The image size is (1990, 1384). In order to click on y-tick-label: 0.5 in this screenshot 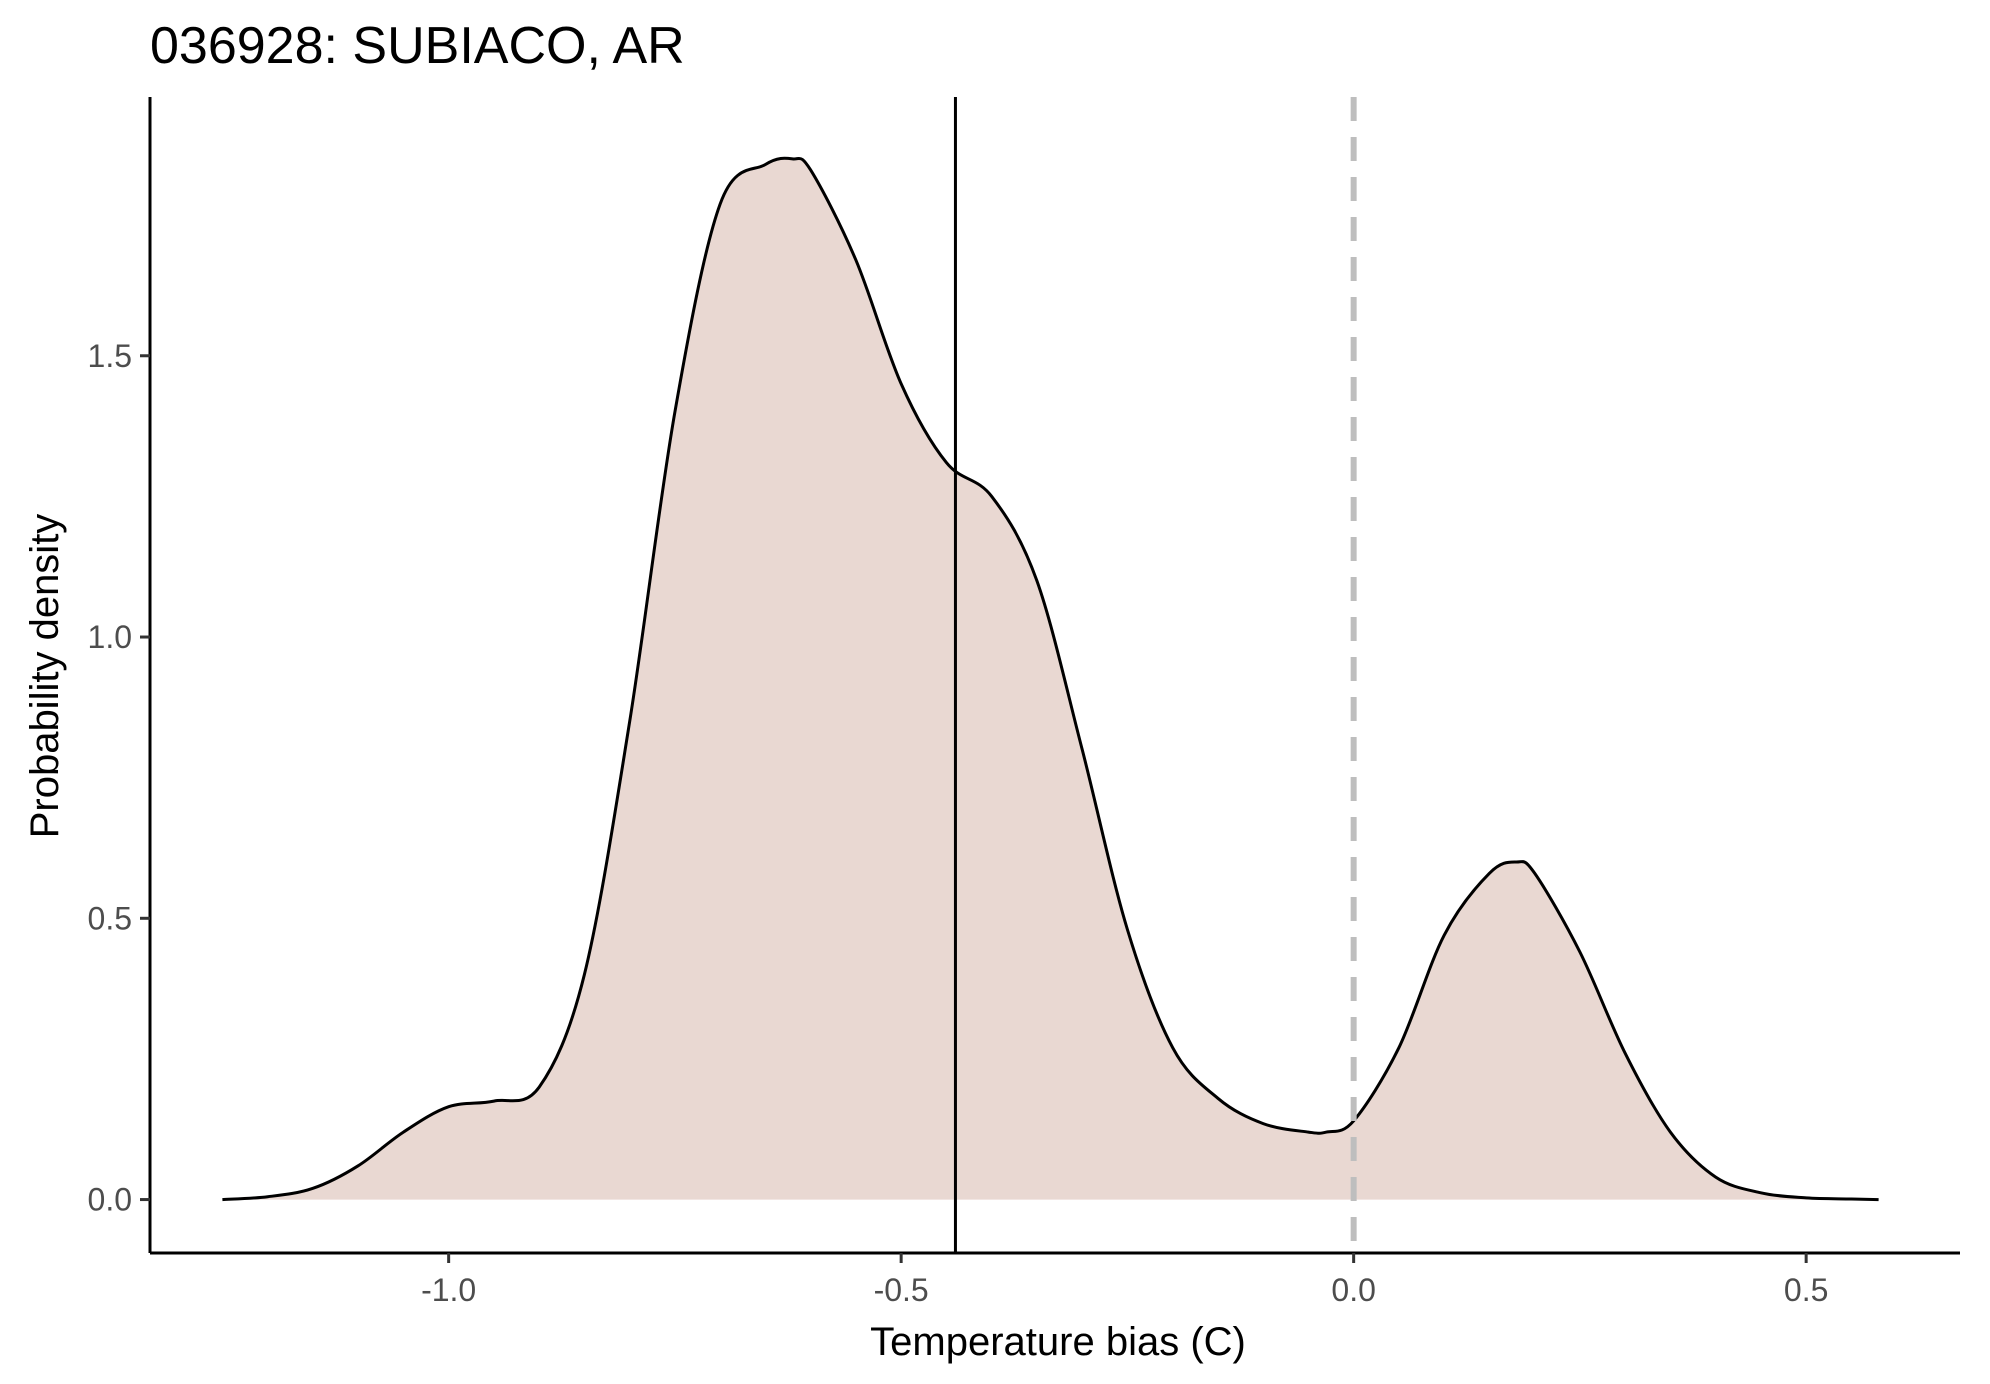, I will do `click(110, 918)`.